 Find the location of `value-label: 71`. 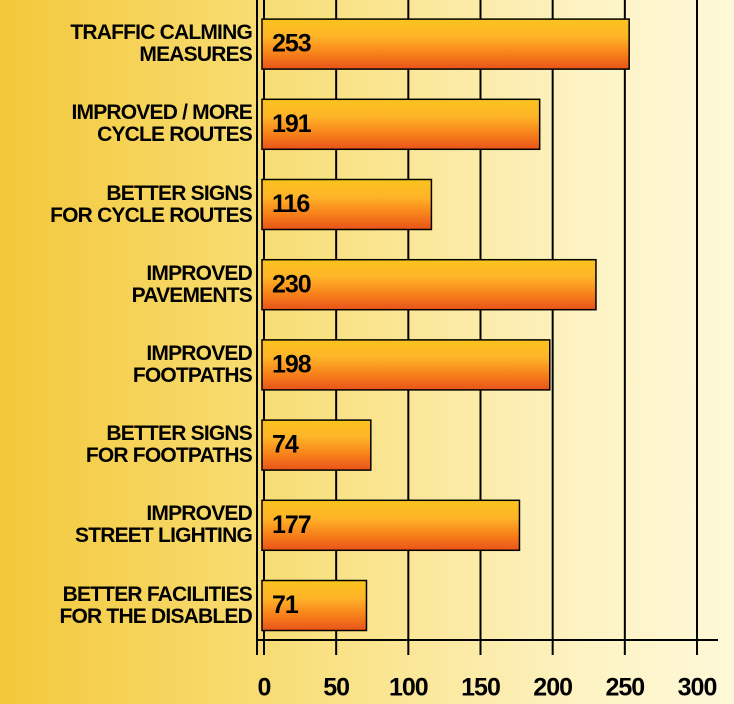

value-label: 71 is located at coordinates (285, 605).